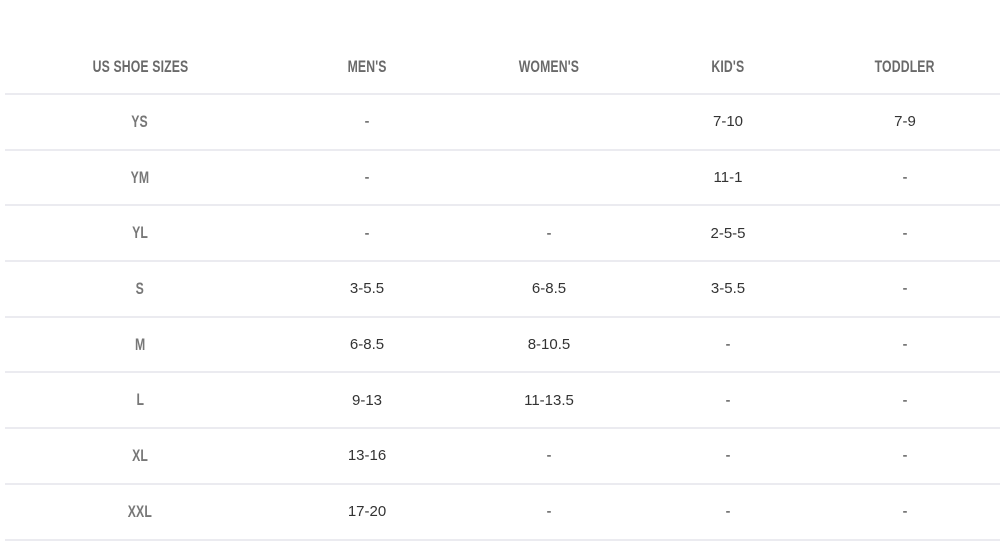  I want to click on cell-womens: 6-8.5, so click(549, 289).